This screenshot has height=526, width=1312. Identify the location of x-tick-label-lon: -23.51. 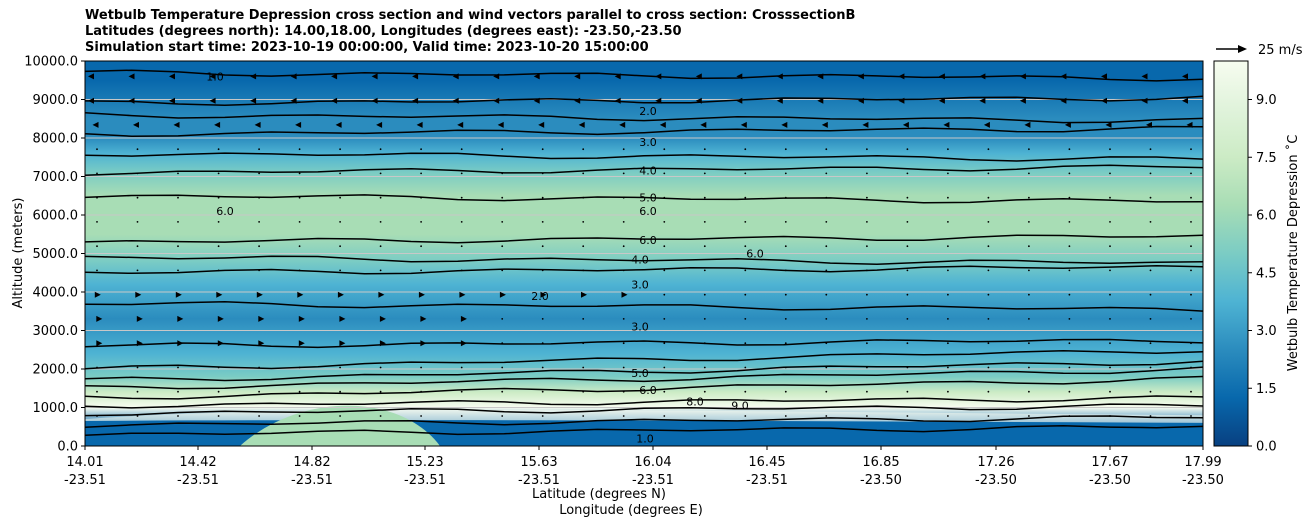
(539, 480).